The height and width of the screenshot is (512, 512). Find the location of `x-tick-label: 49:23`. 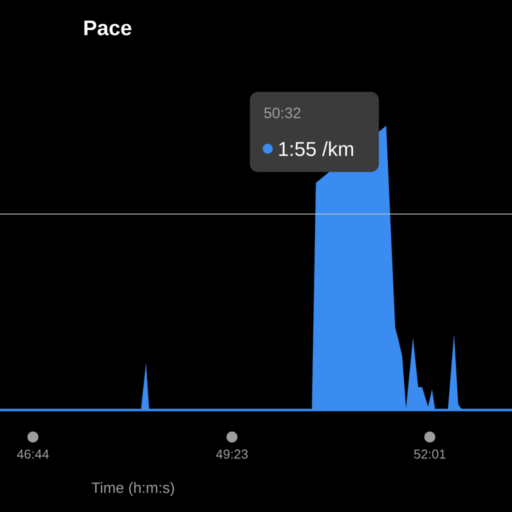

x-tick-label: 49:23 is located at coordinates (232, 454).